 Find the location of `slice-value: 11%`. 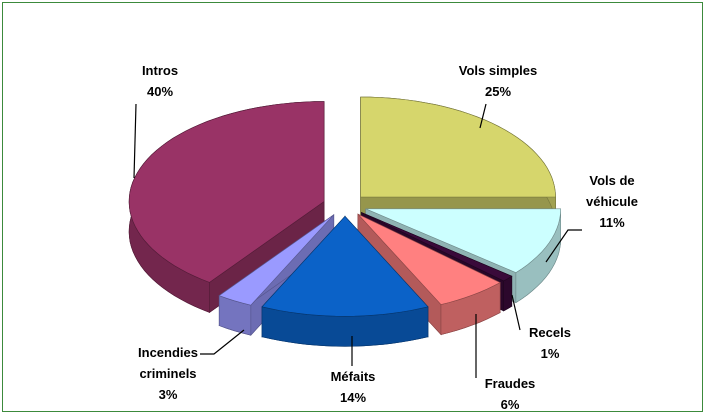

slice-value: 11% is located at coordinates (612, 222).